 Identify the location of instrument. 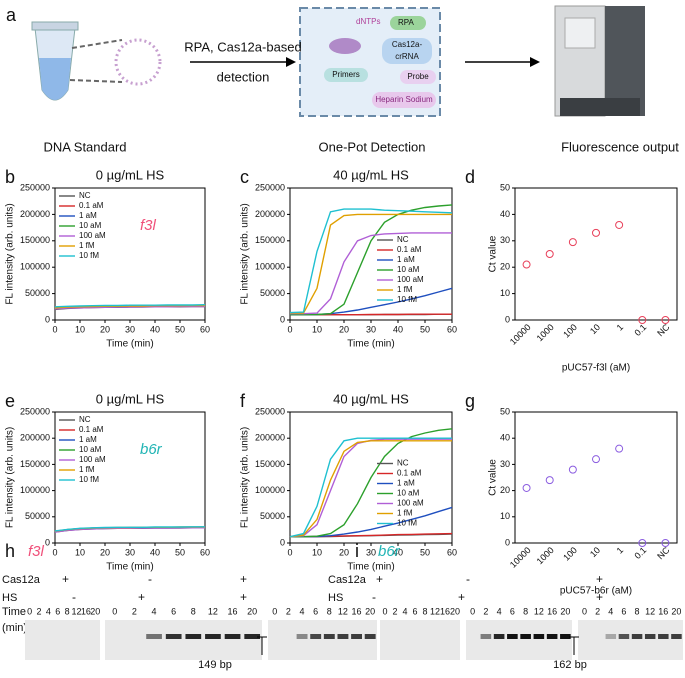
(625, 61).